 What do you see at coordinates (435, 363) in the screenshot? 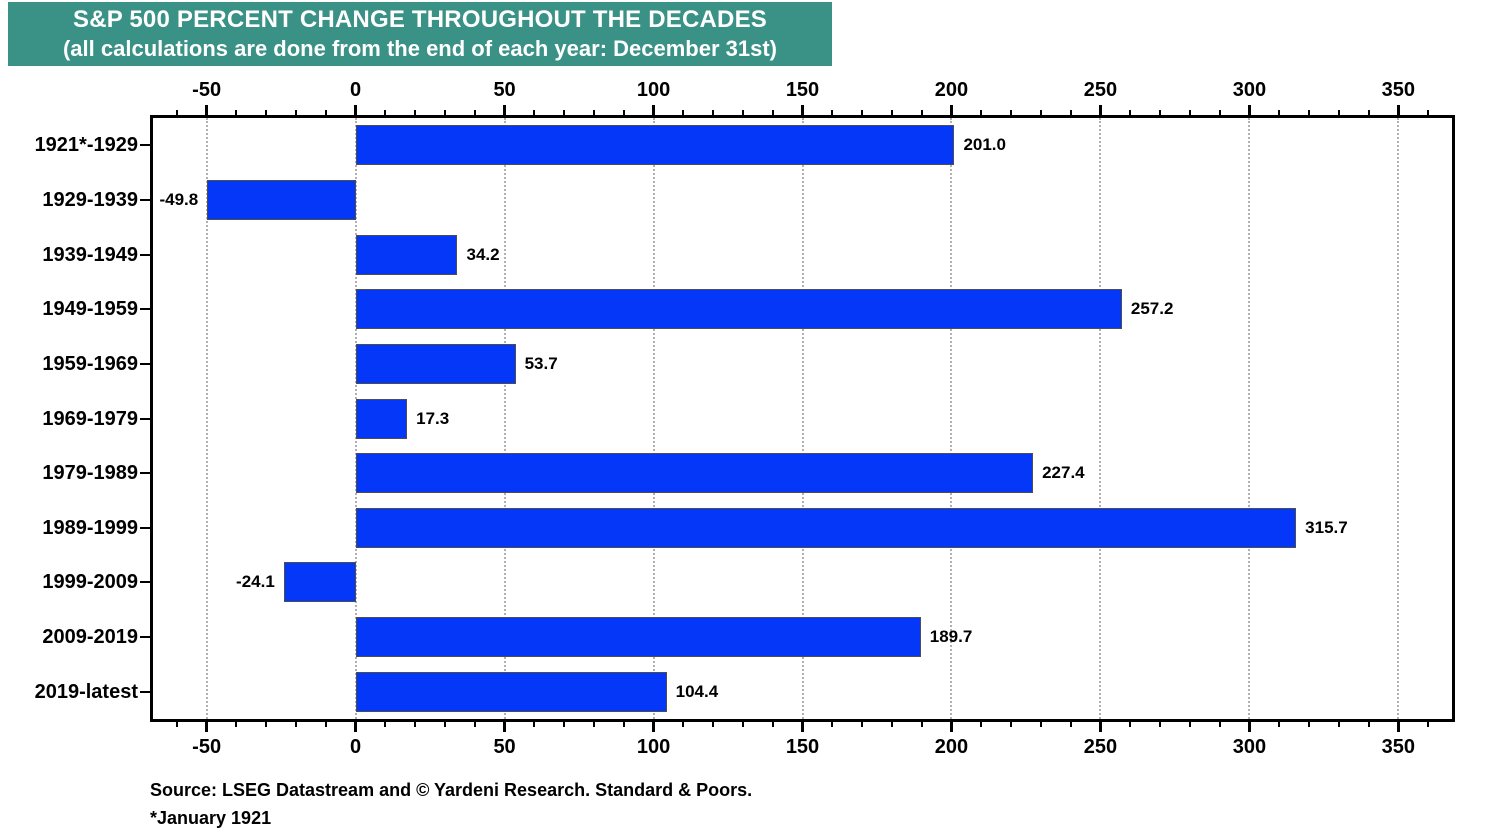
I see `bar-1959-1969` at bounding box center [435, 363].